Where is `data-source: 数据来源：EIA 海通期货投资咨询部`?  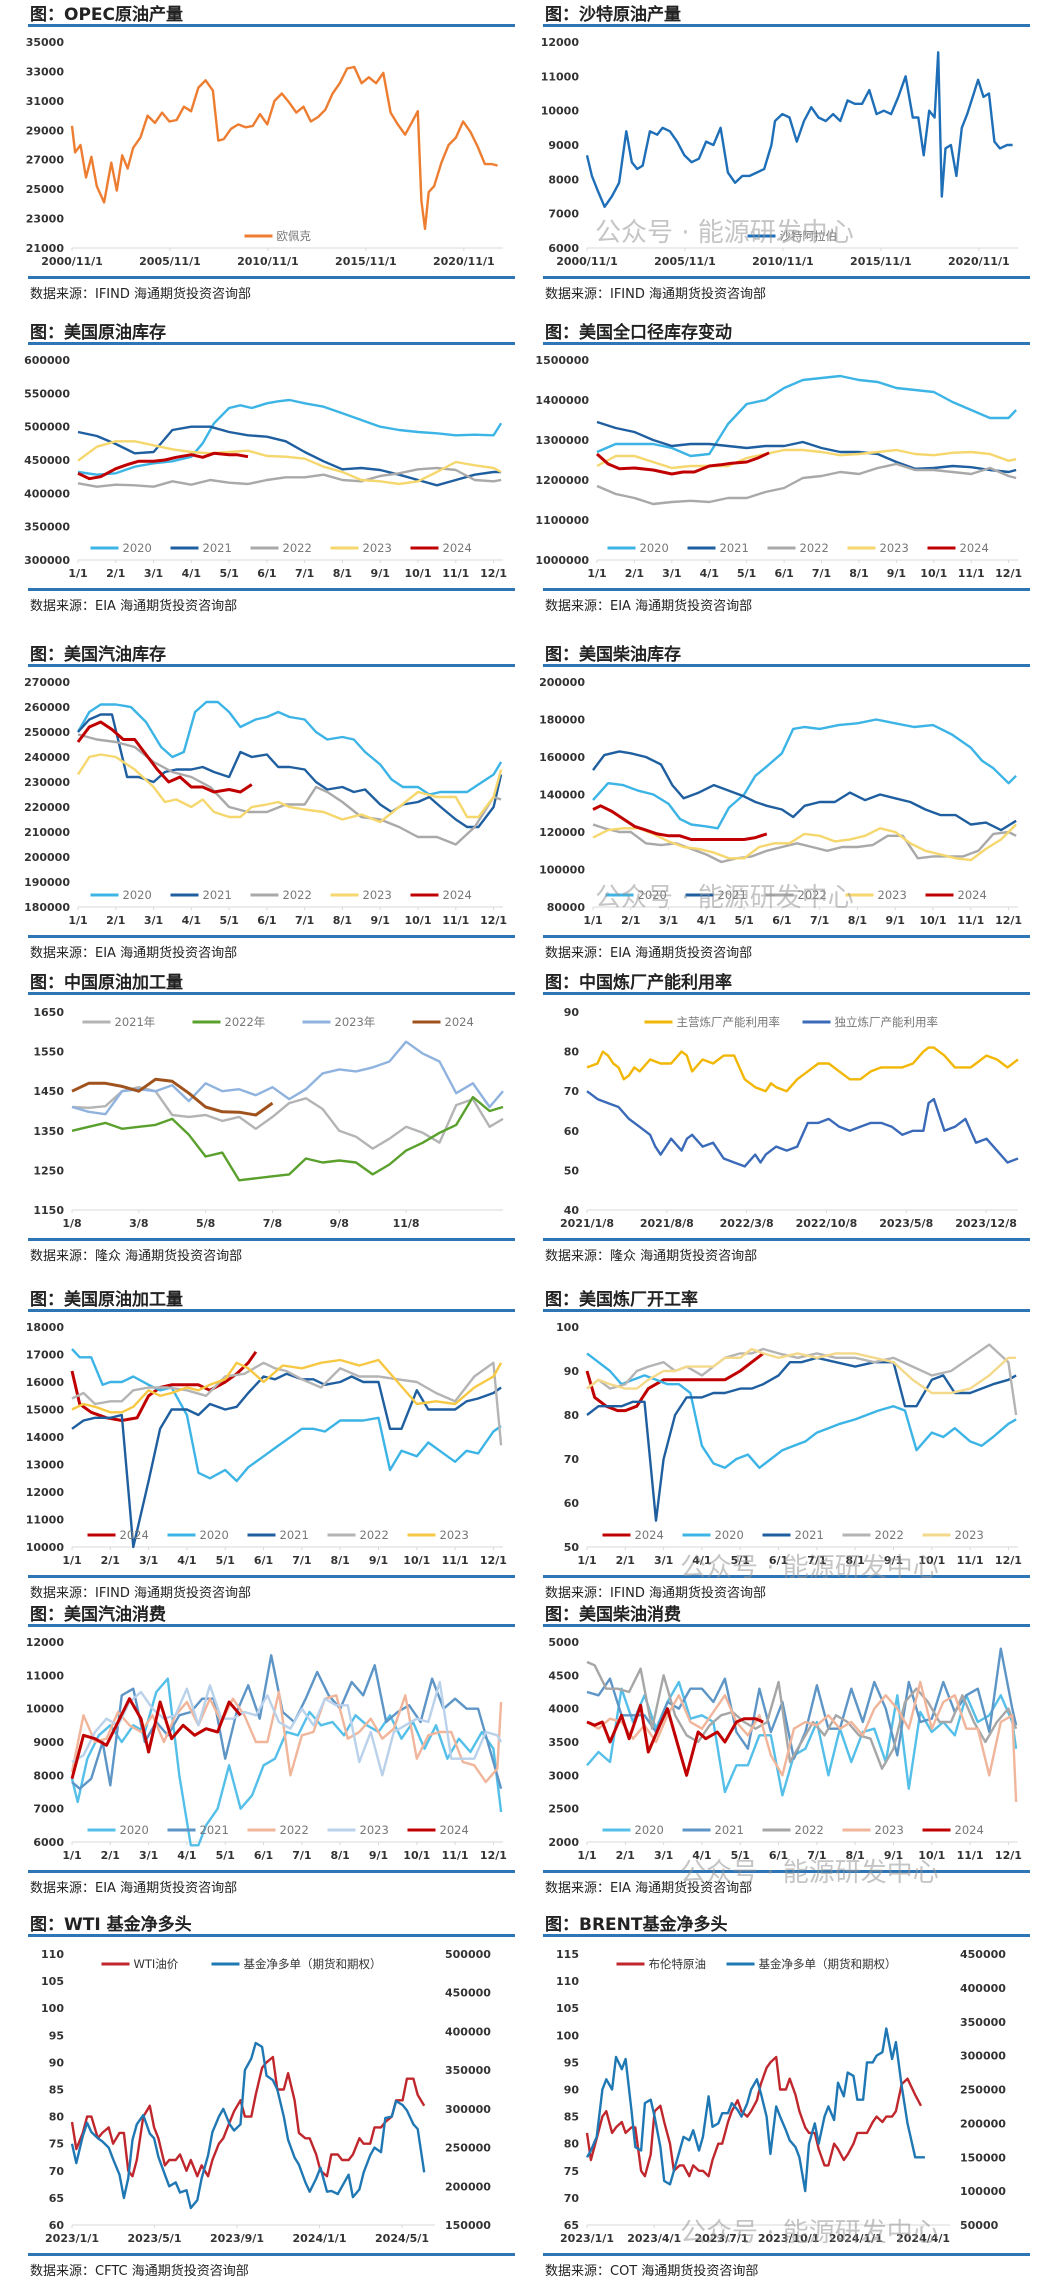
data-source: 数据来源：EIA 海通期货投资咨询部 is located at coordinates (134, 606).